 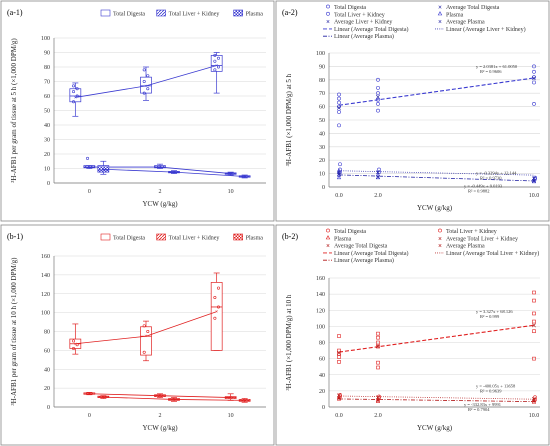 What do you see at coordinates (473, 8) in the screenshot?
I see `legend-entry: Average Total Digesta` at bounding box center [473, 8].